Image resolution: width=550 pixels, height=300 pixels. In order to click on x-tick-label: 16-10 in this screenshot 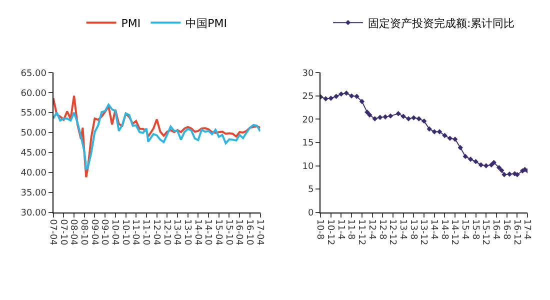, I will do `click(249, 232)`.